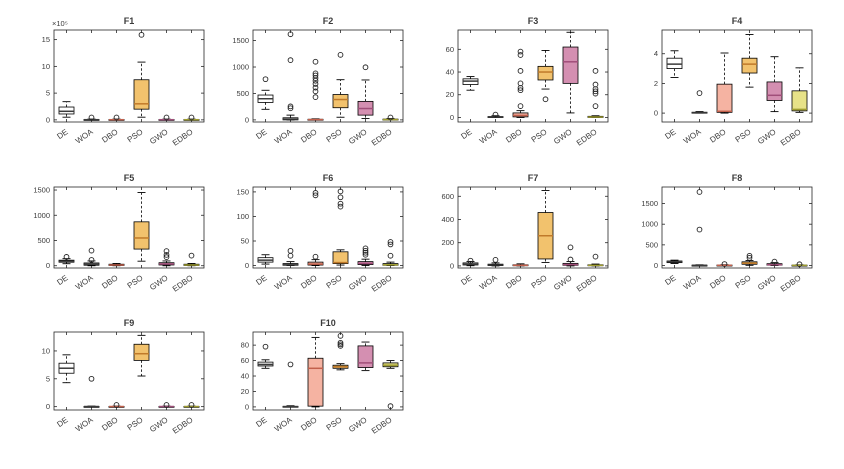  I want to click on chart-title: F6, so click(328, 178).